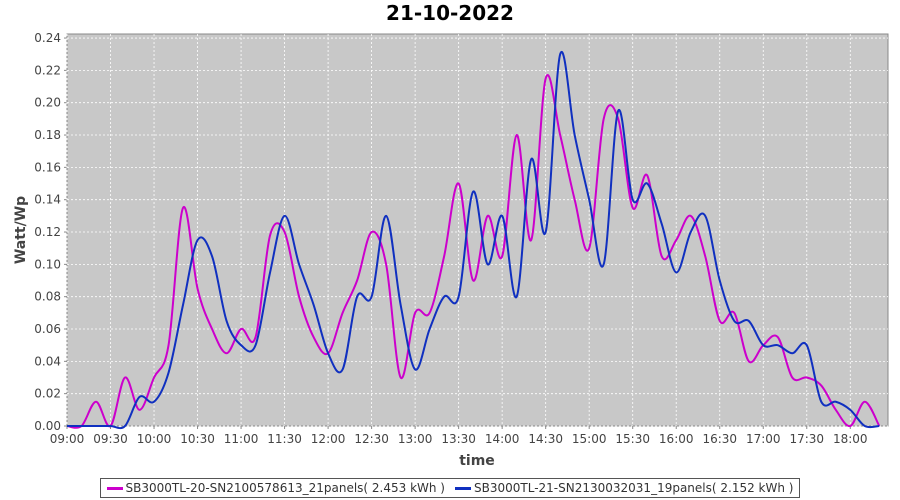 The width and height of the screenshot is (900, 500). What do you see at coordinates (371, 439) in the screenshot?
I see `x-tick-label: 12:30` at bounding box center [371, 439].